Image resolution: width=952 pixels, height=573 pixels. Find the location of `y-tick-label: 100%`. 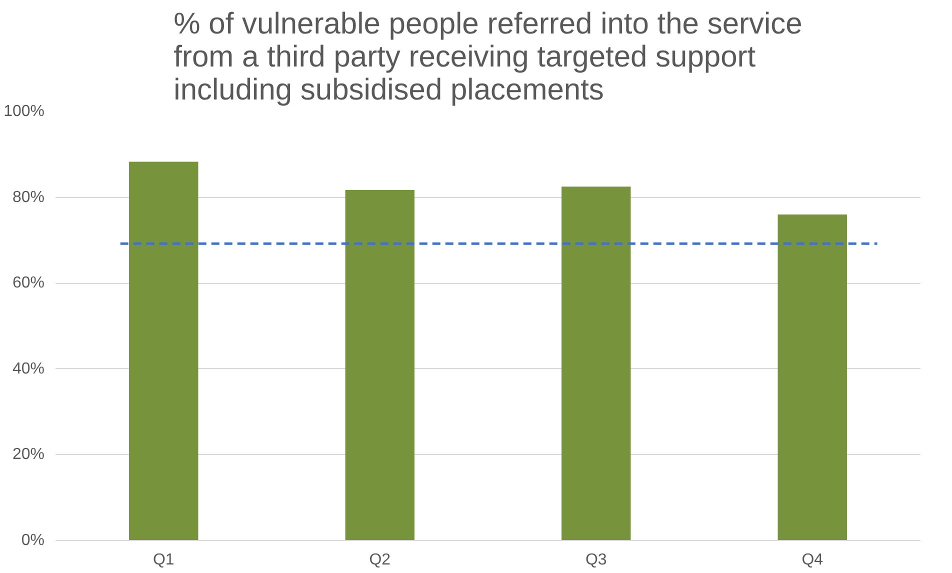

y-tick-label: 100% is located at coordinates (24, 111).